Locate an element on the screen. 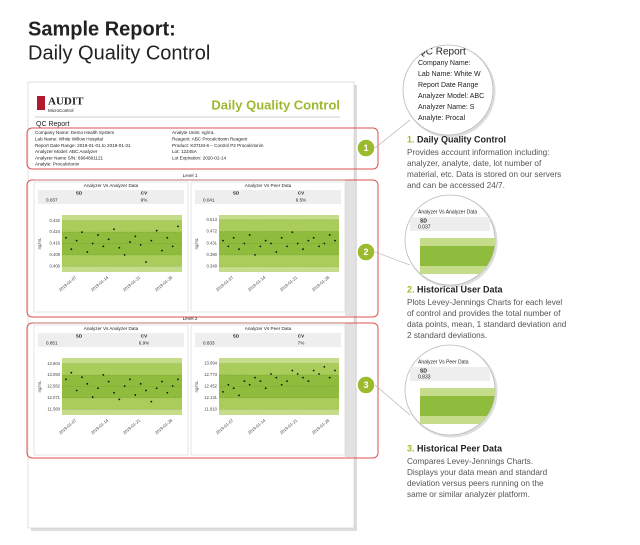 This screenshot has width=640, height=545. zoom-text: QC Report is located at coordinates (442, 52).